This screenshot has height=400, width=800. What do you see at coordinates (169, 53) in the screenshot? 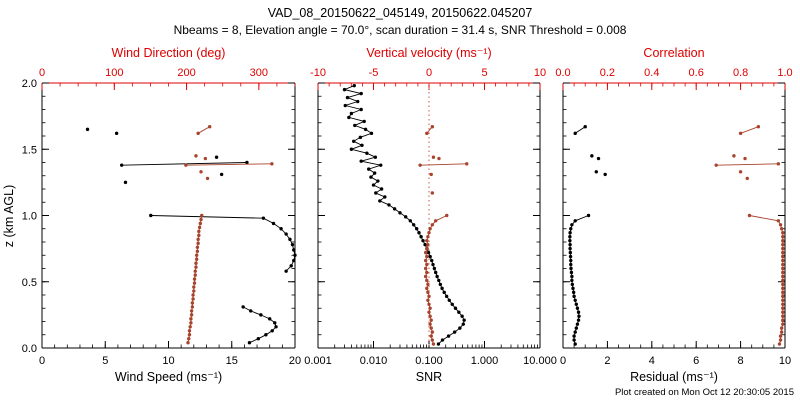
I see `svg-text: Wind Direction (deg)` at bounding box center [169, 53].